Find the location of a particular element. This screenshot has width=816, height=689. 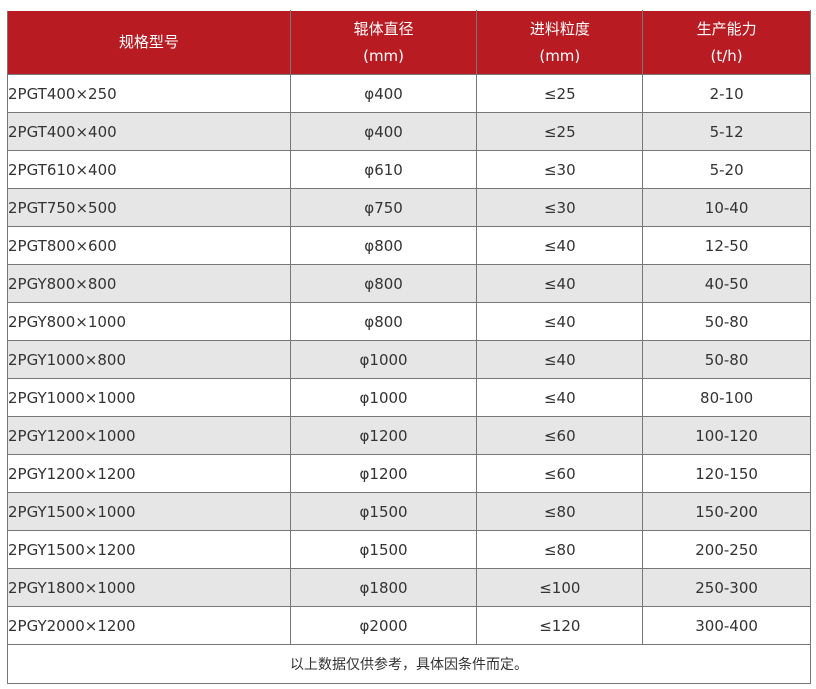

table-cell: 2PGT750×500 is located at coordinates (149, 207).